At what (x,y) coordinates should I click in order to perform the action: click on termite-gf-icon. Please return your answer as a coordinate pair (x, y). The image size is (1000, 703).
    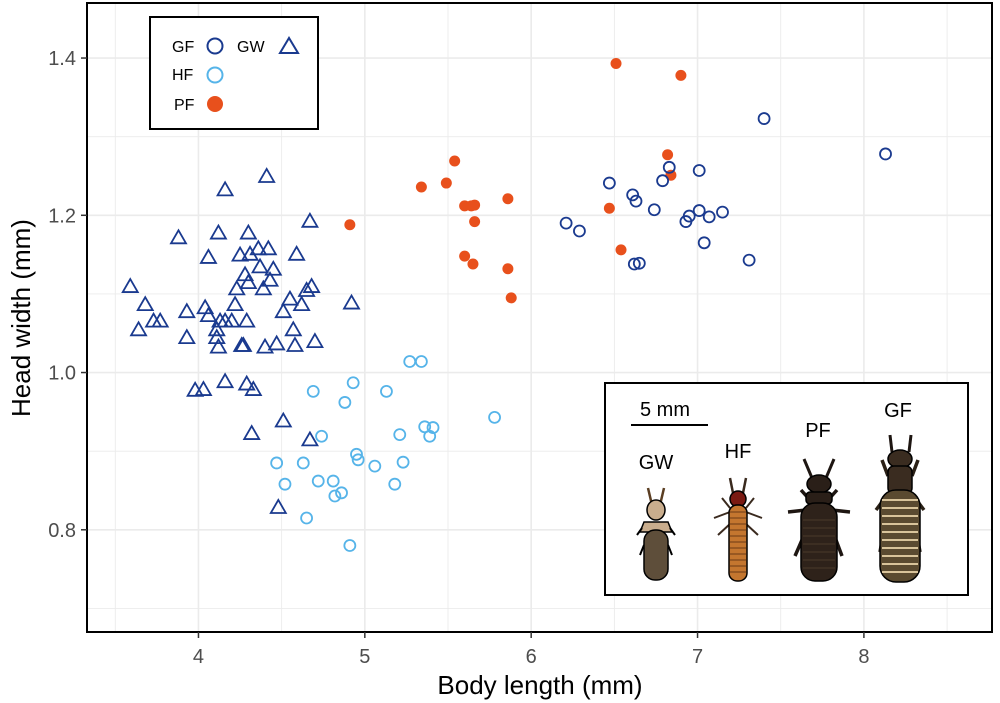
    Looking at the image, I should click on (900, 508).